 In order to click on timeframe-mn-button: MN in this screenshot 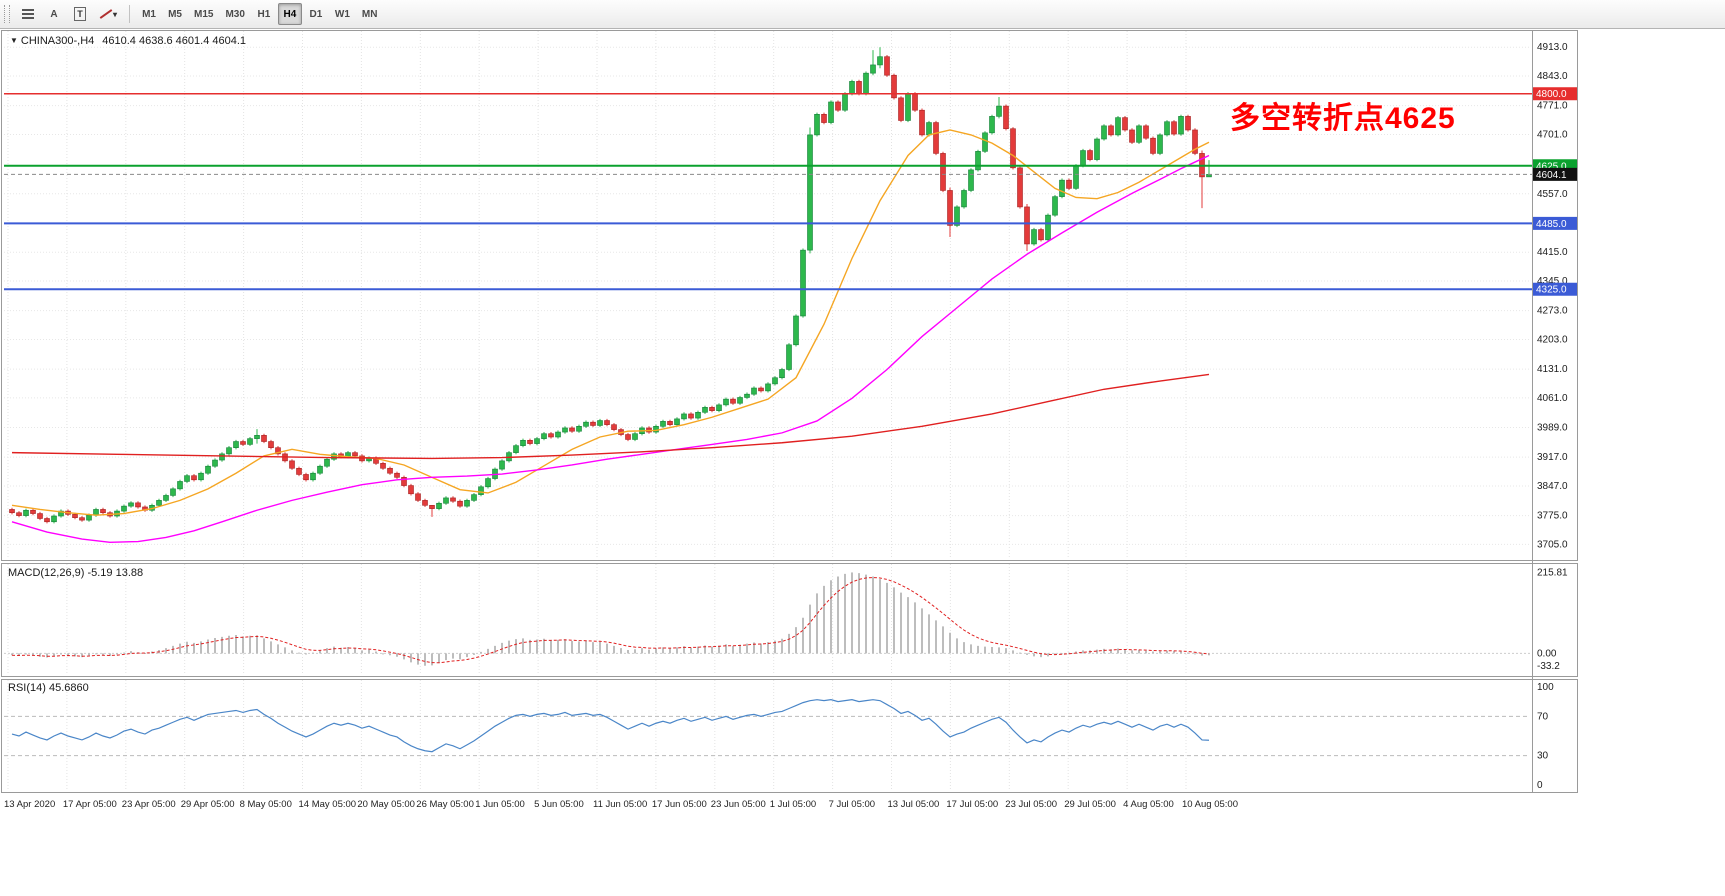, I will do `click(370, 14)`.